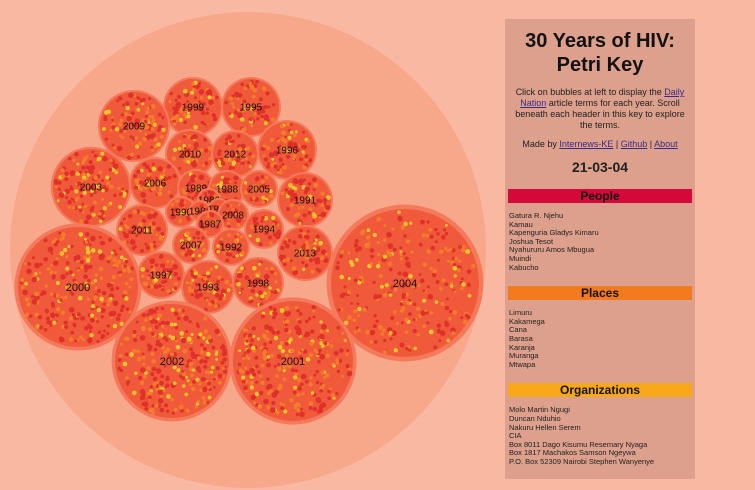 This screenshot has height=490, width=755. I want to click on year-bubble-1997: 1997, so click(161, 275).